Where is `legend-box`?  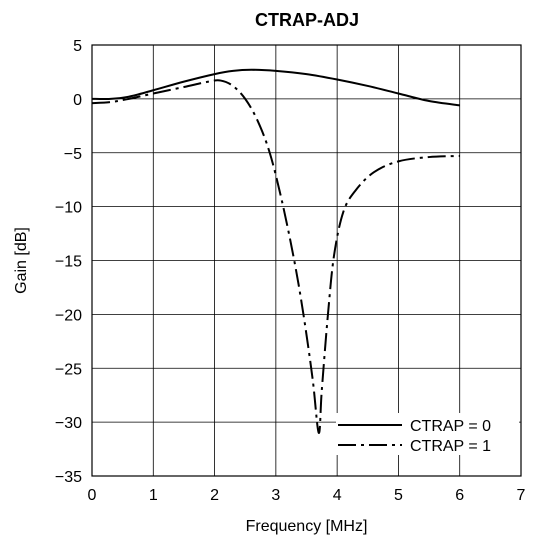 legend-box is located at coordinates (427, 434).